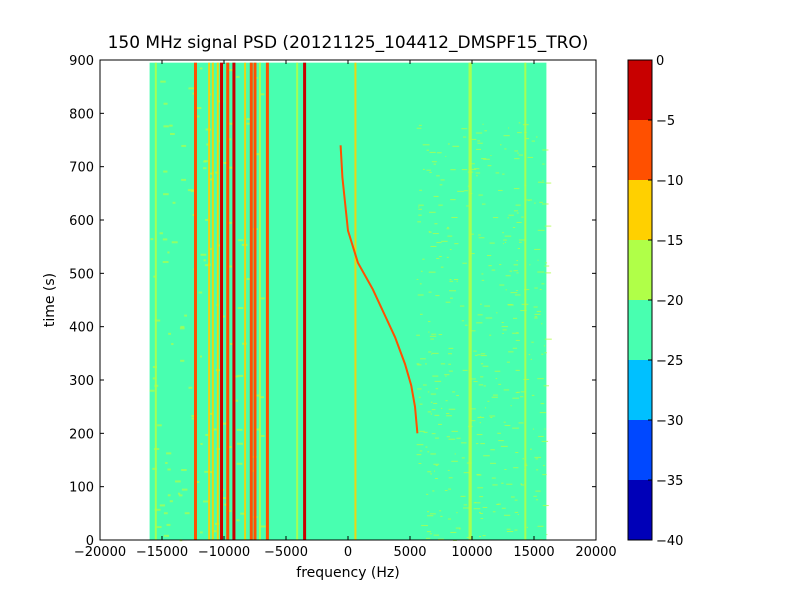 Image resolution: width=800 pixels, height=600 pixels. I want to click on x-tick-label: −10000, so click(224, 552).